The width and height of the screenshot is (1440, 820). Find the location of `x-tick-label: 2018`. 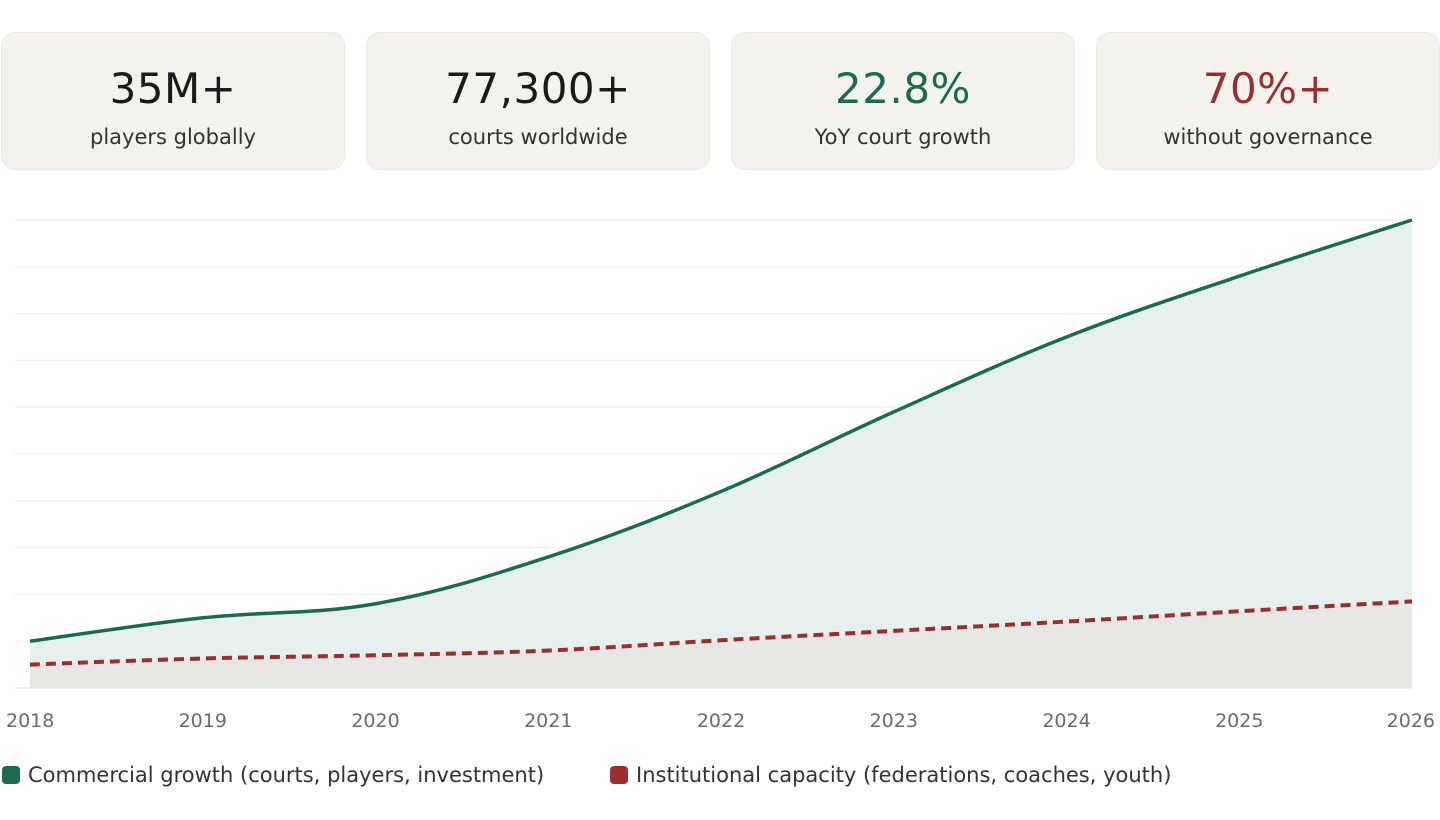

x-tick-label: 2018 is located at coordinates (30, 721).